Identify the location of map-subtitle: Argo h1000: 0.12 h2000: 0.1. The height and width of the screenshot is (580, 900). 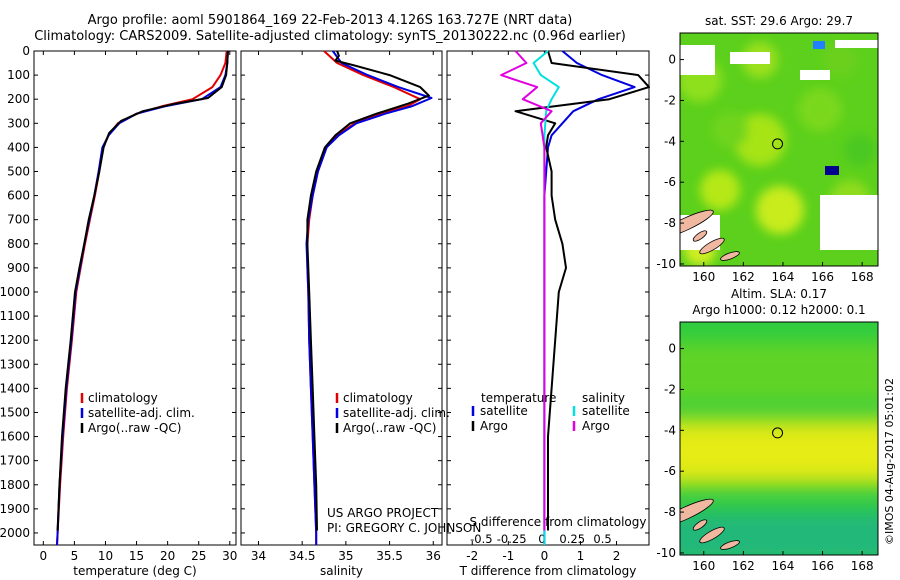
(778, 310).